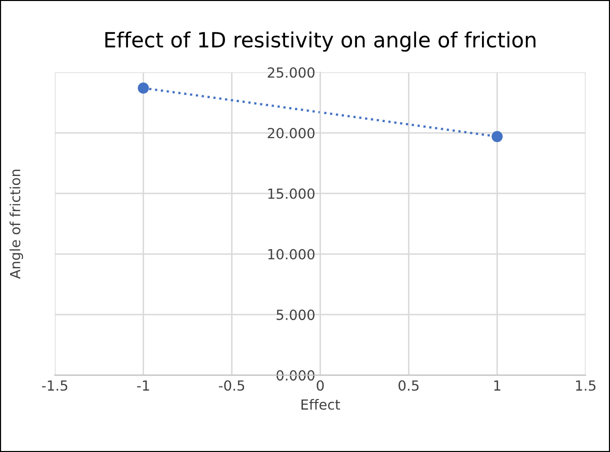 This screenshot has height=452, width=610. I want to click on chart-title: Effect of 1D resistivity on angle of friction, so click(320, 41).